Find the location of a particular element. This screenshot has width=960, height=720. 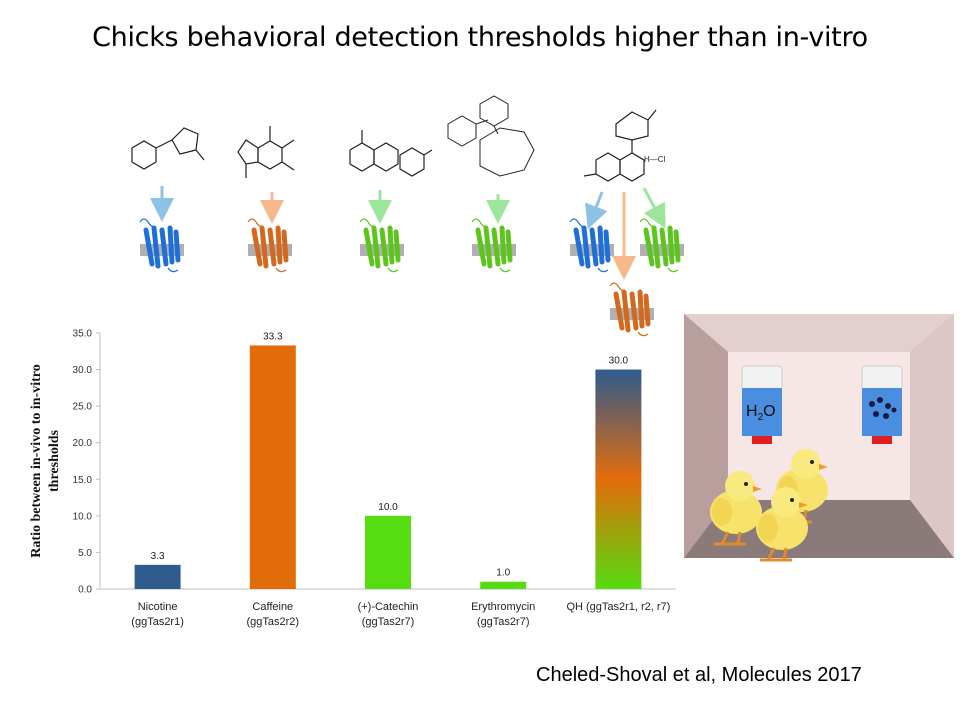

nicotine-molecule is located at coordinates (168, 148).